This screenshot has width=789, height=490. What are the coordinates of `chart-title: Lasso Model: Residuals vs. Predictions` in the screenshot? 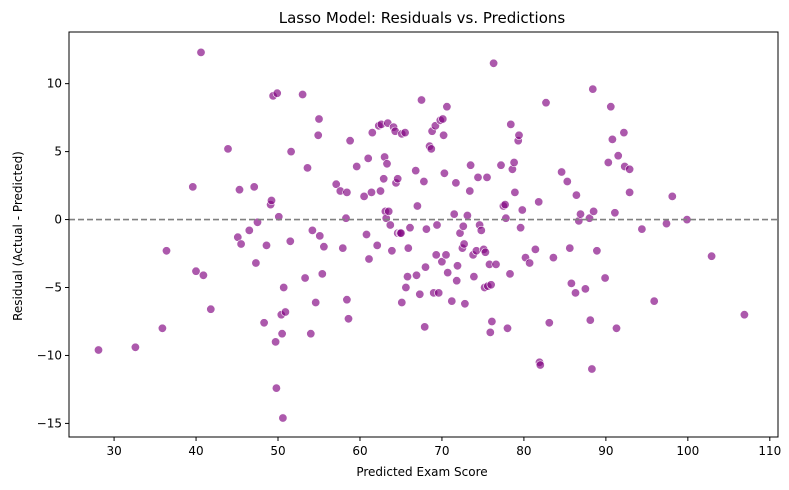 It's located at (422, 18).